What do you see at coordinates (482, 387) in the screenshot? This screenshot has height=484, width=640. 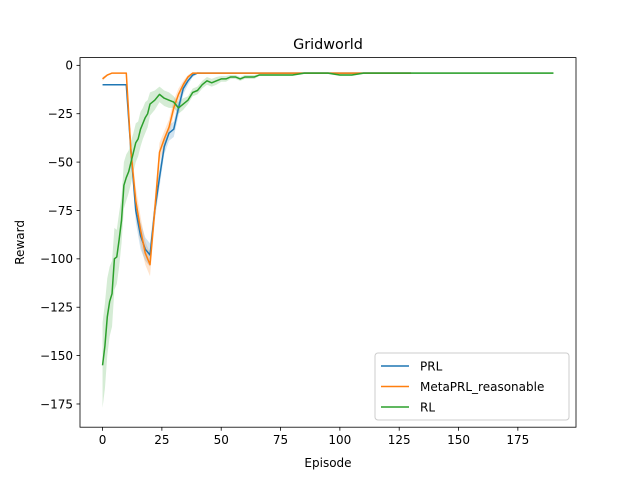 I see `legend-label-1: MetaPRL_reasonable` at bounding box center [482, 387].